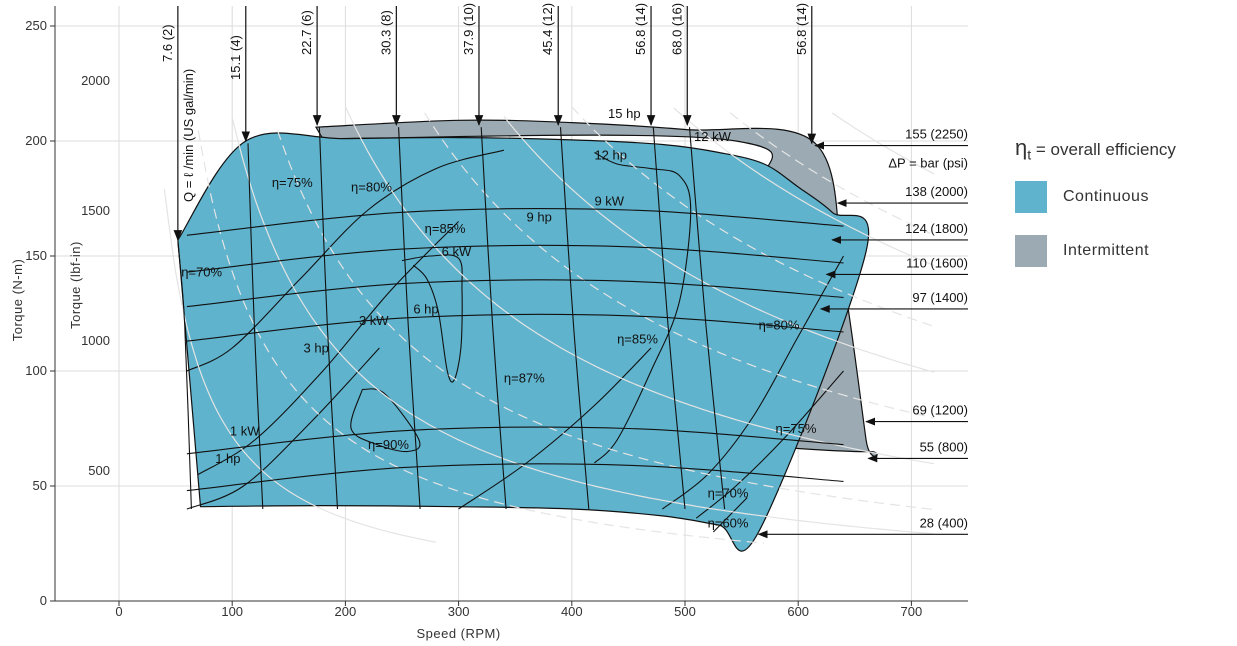  I want to click on power-label: 12 hp, so click(610, 154).